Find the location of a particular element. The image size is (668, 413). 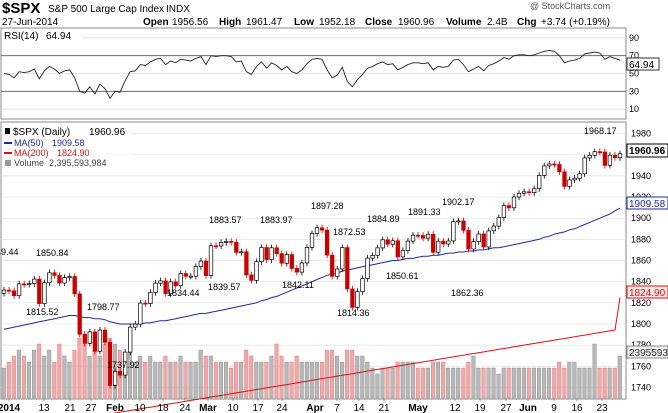

rsi-legend-bg is located at coordinates (42, 35).